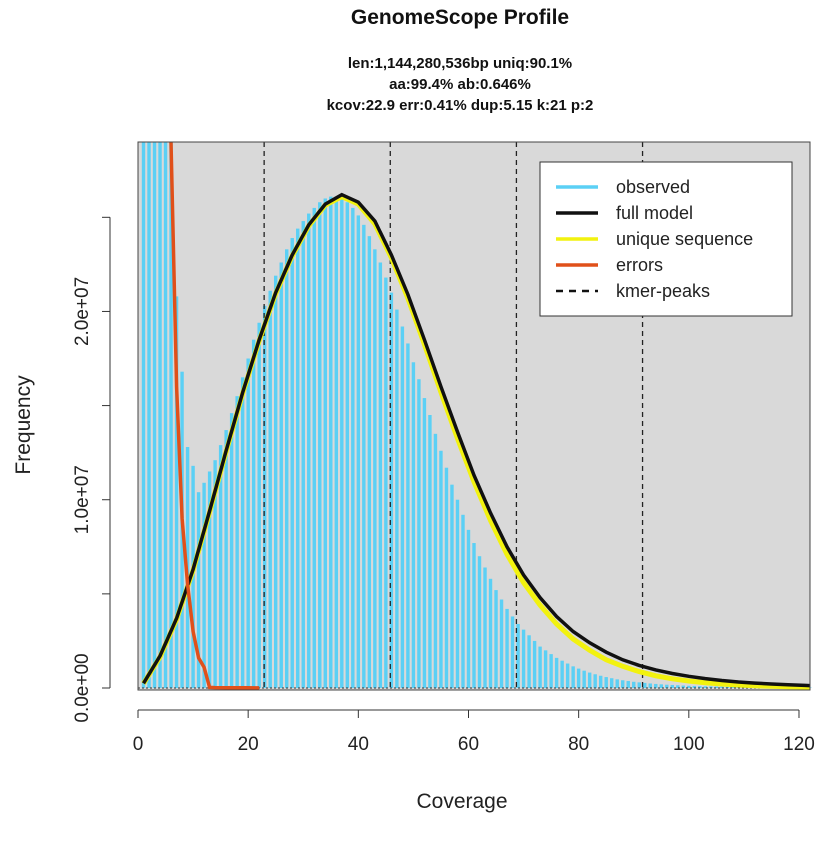  What do you see at coordinates (460, 17) in the screenshot?
I see `chart-title: GenomeScope Profile` at bounding box center [460, 17].